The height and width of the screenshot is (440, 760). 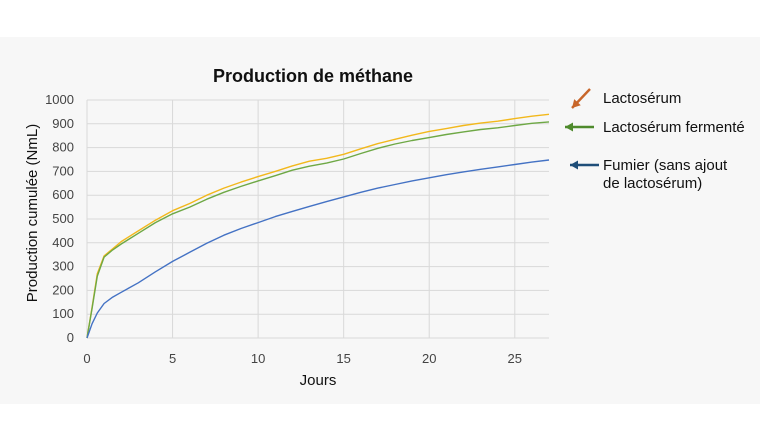 What do you see at coordinates (343, 358) in the screenshot?
I see `x-tick-label: 15` at bounding box center [343, 358].